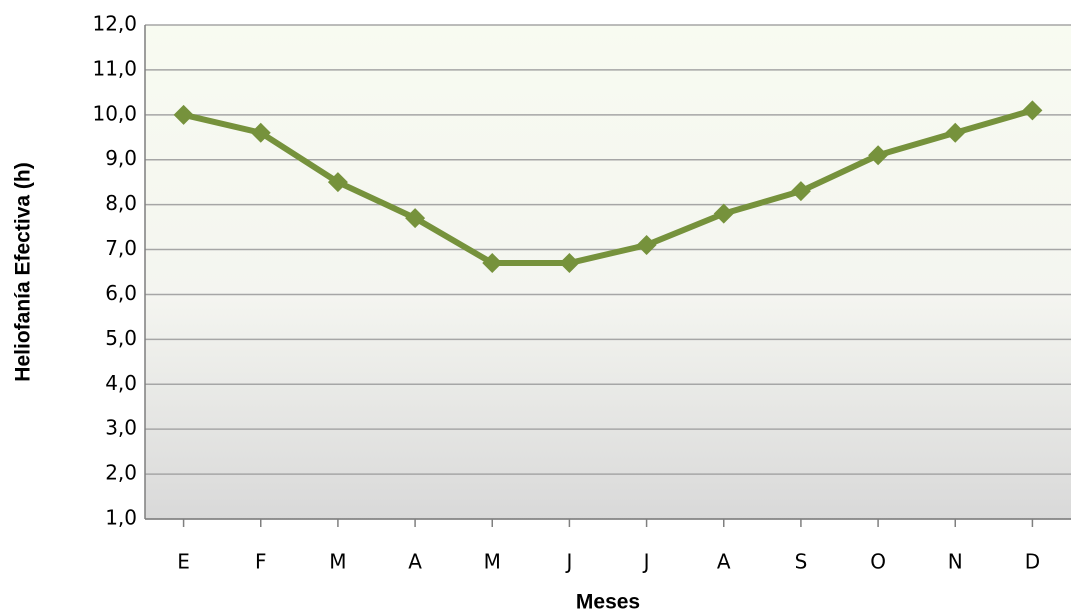 The image size is (1071, 616). I want to click on x-tick-label: S, so click(801, 562).